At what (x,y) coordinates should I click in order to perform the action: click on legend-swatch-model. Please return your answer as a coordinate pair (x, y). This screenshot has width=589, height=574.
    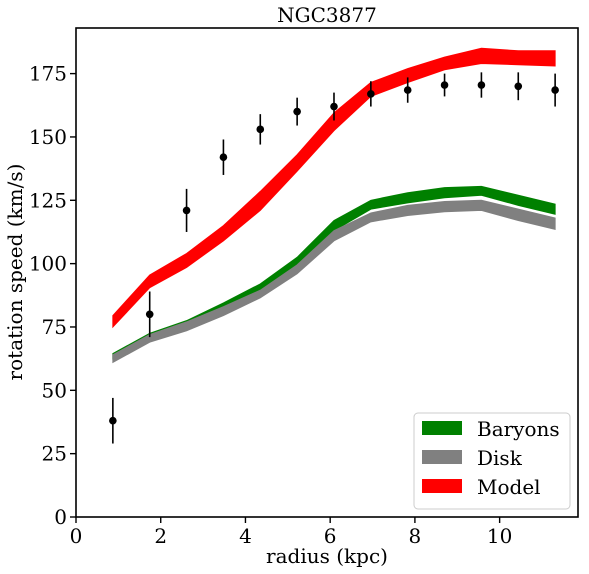
    Looking at the image, I should click on (442, 486).